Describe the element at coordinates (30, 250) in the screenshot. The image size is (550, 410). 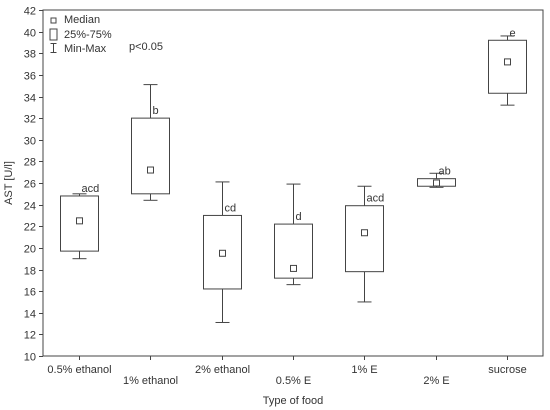
I see `y-tick-label: 20` at that location.